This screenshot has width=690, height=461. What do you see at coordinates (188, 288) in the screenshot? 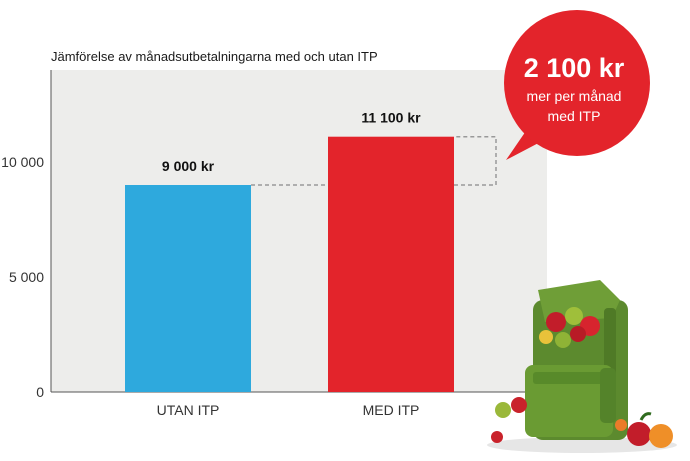
I see `bar-utan-itp` at bounding box center [188, 288].